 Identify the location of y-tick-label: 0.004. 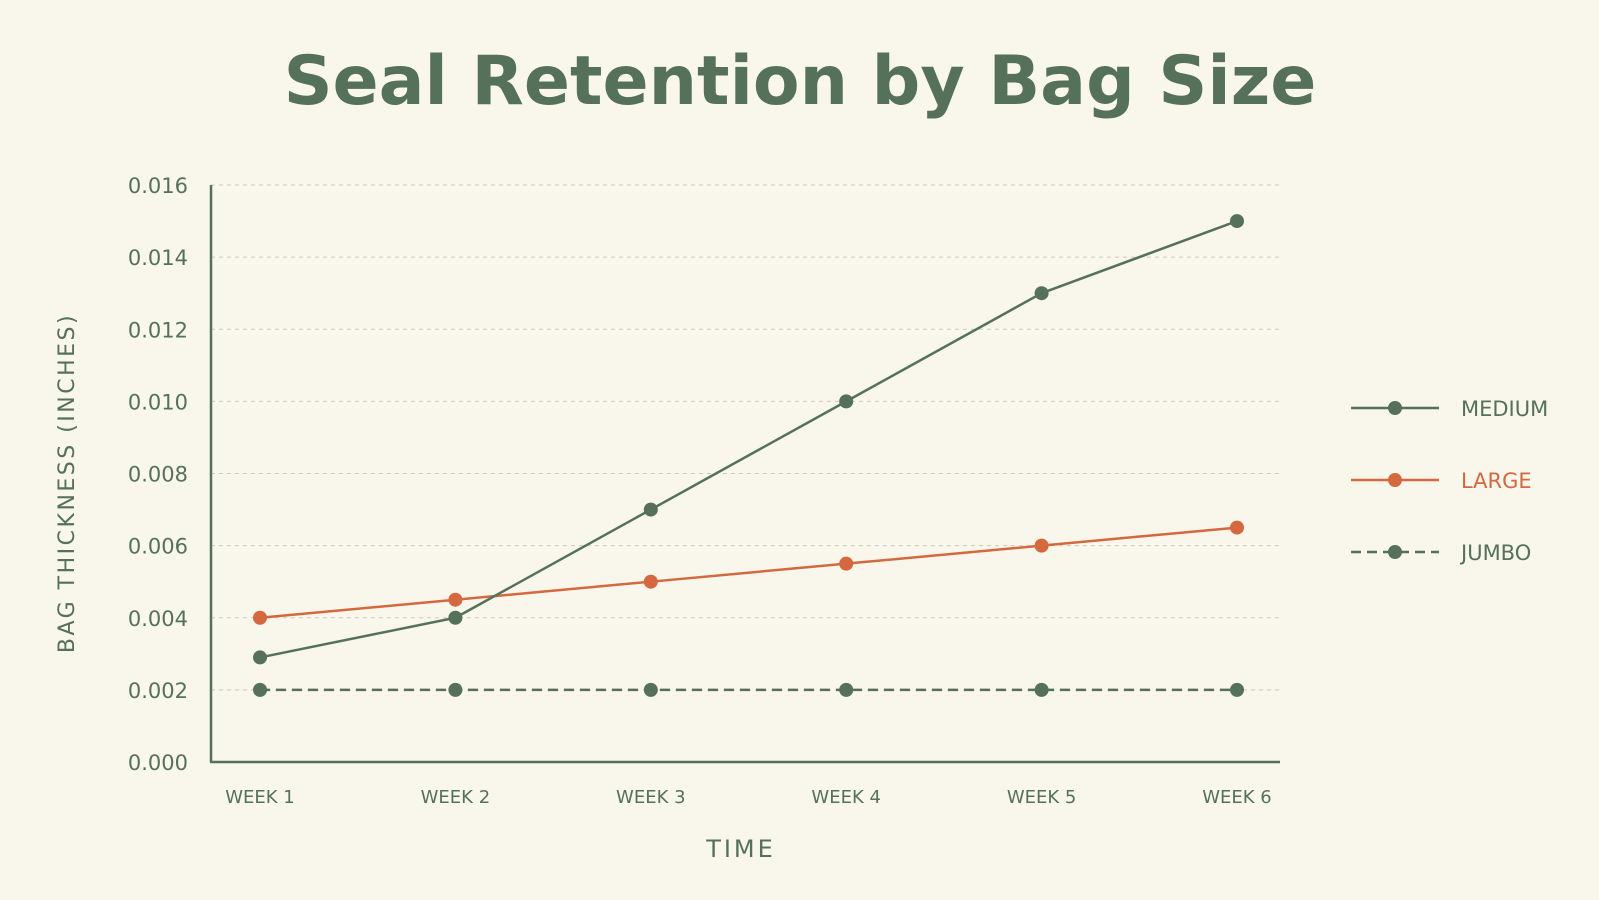
(158, 619).